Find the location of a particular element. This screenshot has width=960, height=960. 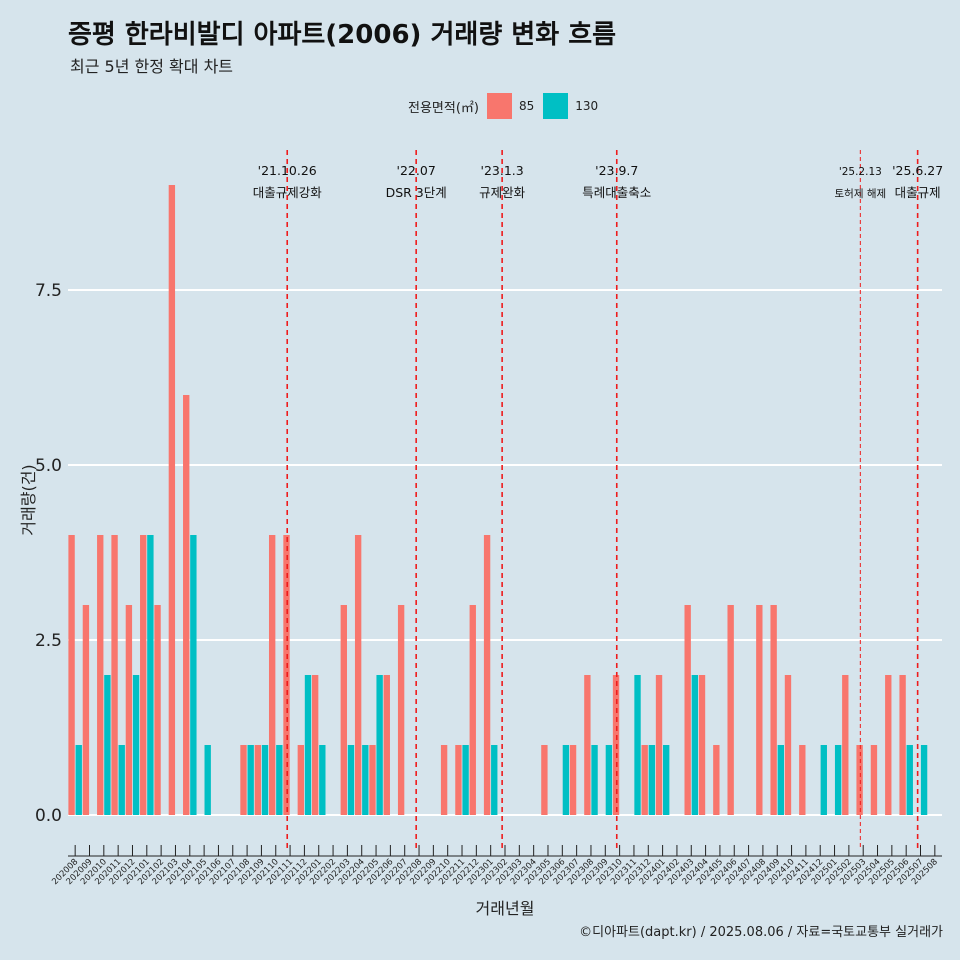

legend-label-85: 85 is located at coordinates (526, 106).